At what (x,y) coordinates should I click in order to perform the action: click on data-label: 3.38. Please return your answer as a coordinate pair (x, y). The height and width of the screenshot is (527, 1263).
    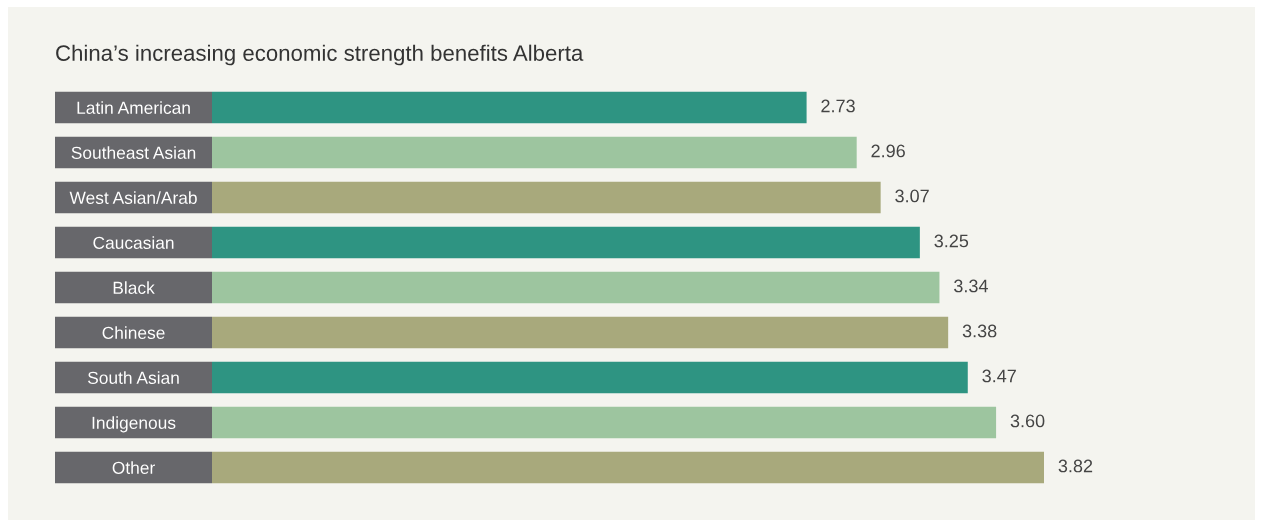
    Looking at the image, I should click on (979, 331).